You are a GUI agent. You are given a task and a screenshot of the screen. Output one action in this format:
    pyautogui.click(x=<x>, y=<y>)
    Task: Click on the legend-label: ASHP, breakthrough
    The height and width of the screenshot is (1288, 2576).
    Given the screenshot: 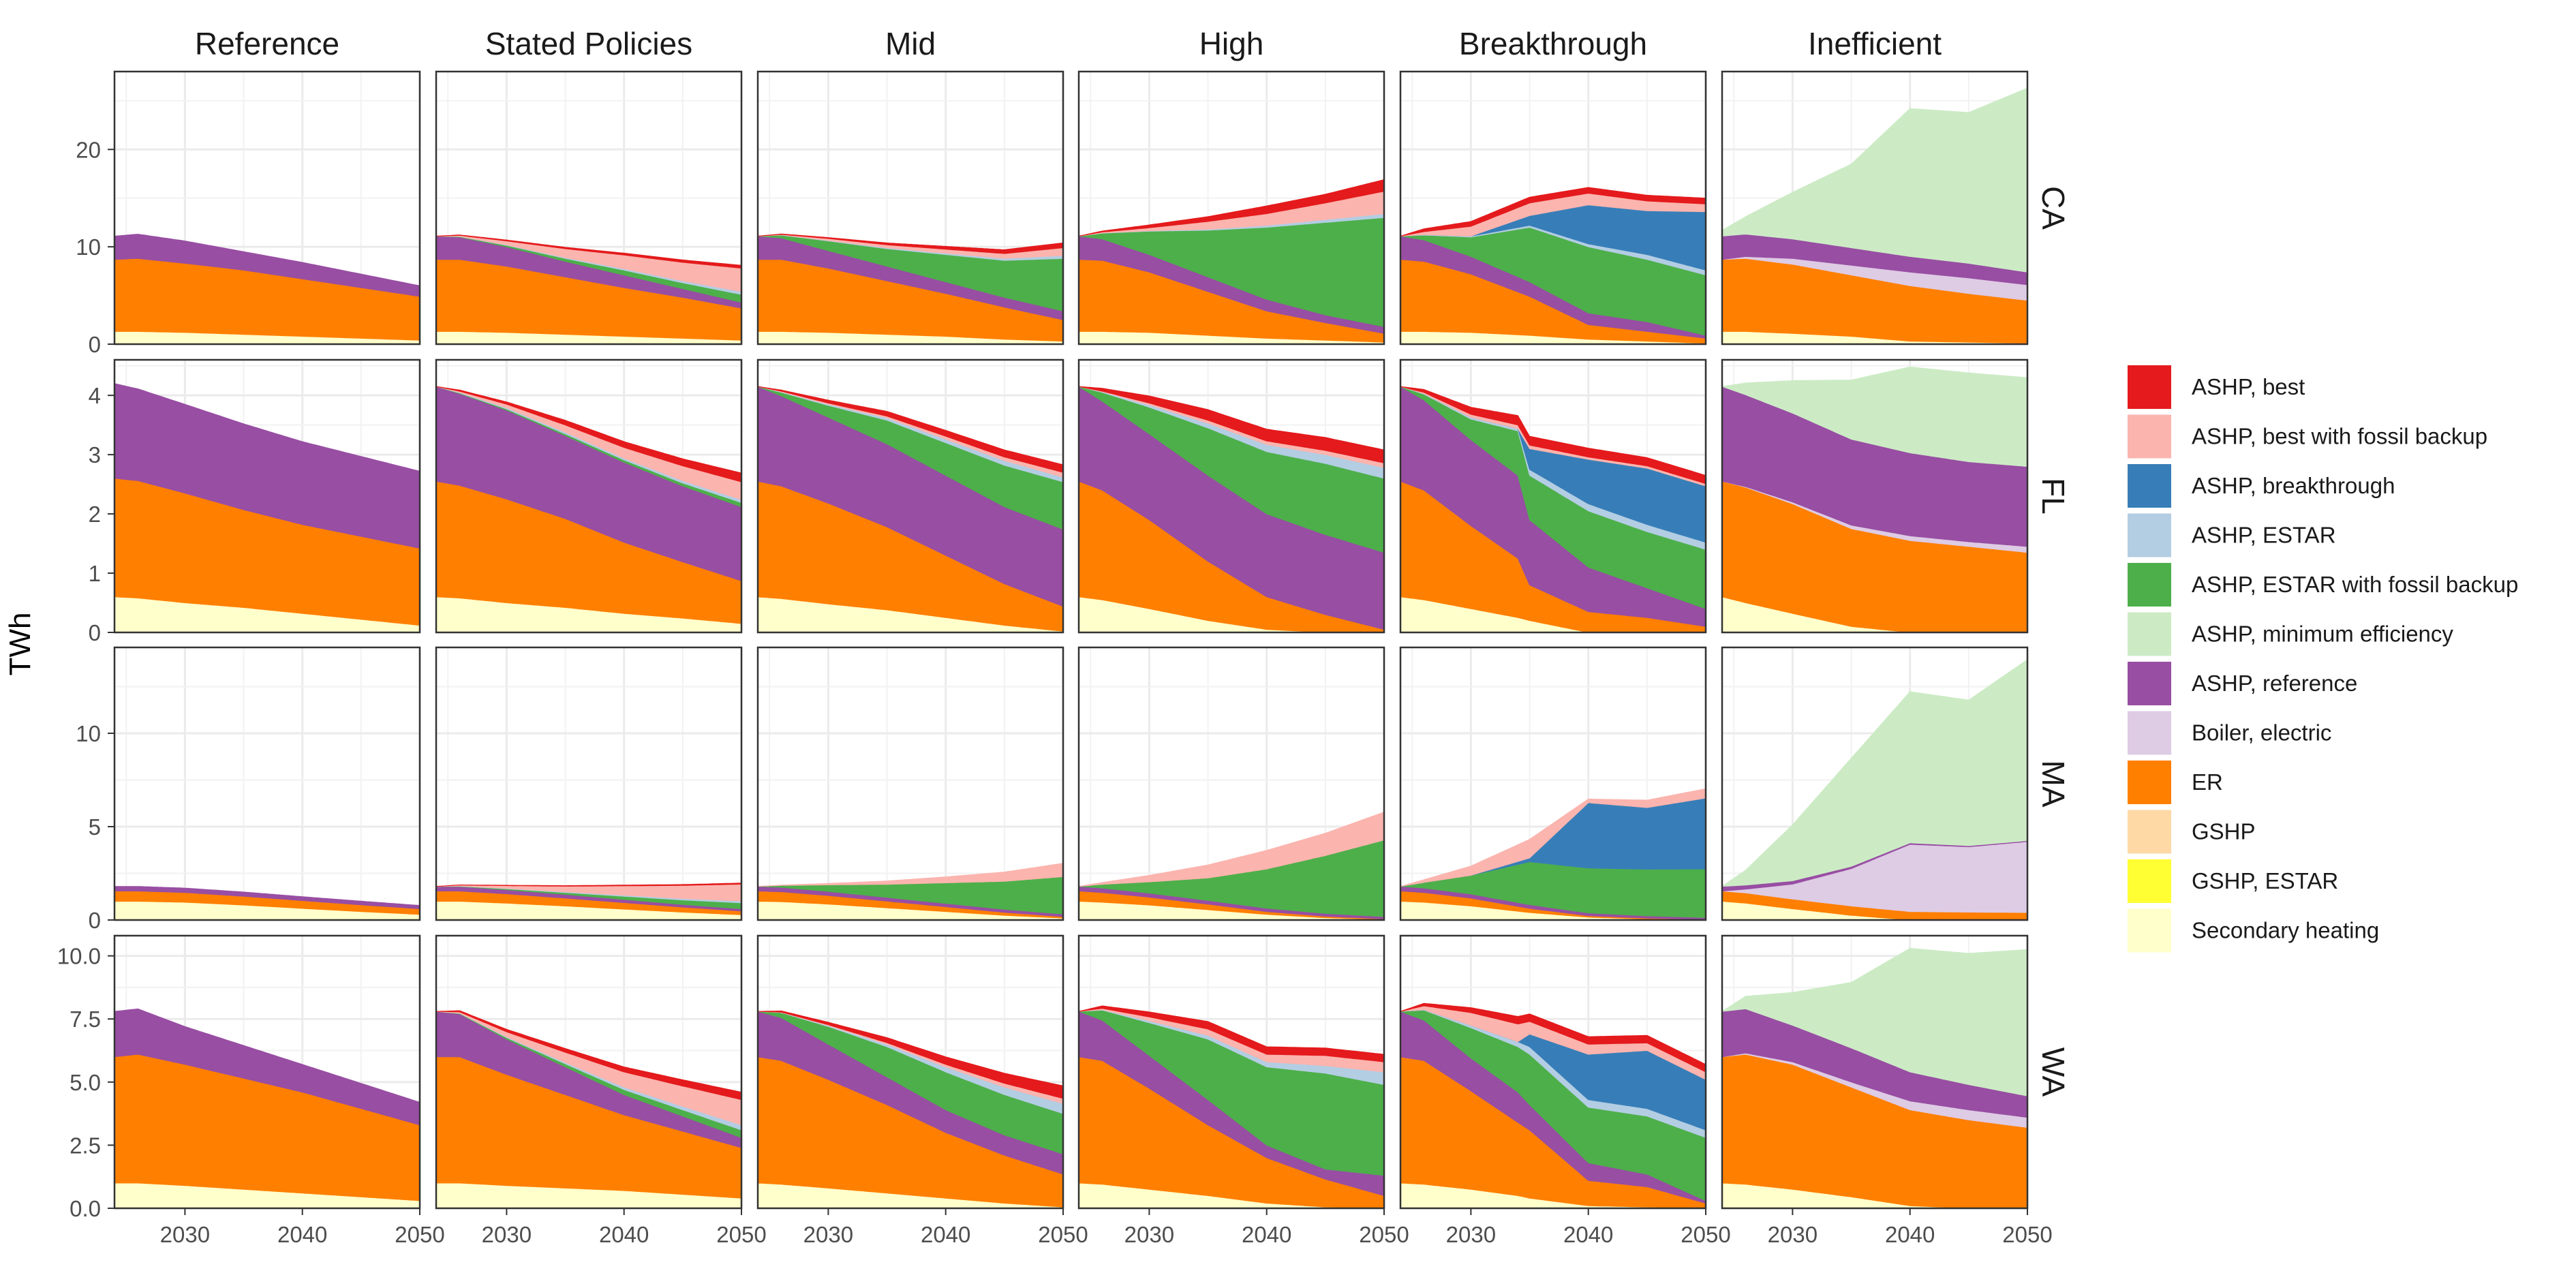 What is the action you would take?
    pyautogui.click(x=2293, y=485)
    